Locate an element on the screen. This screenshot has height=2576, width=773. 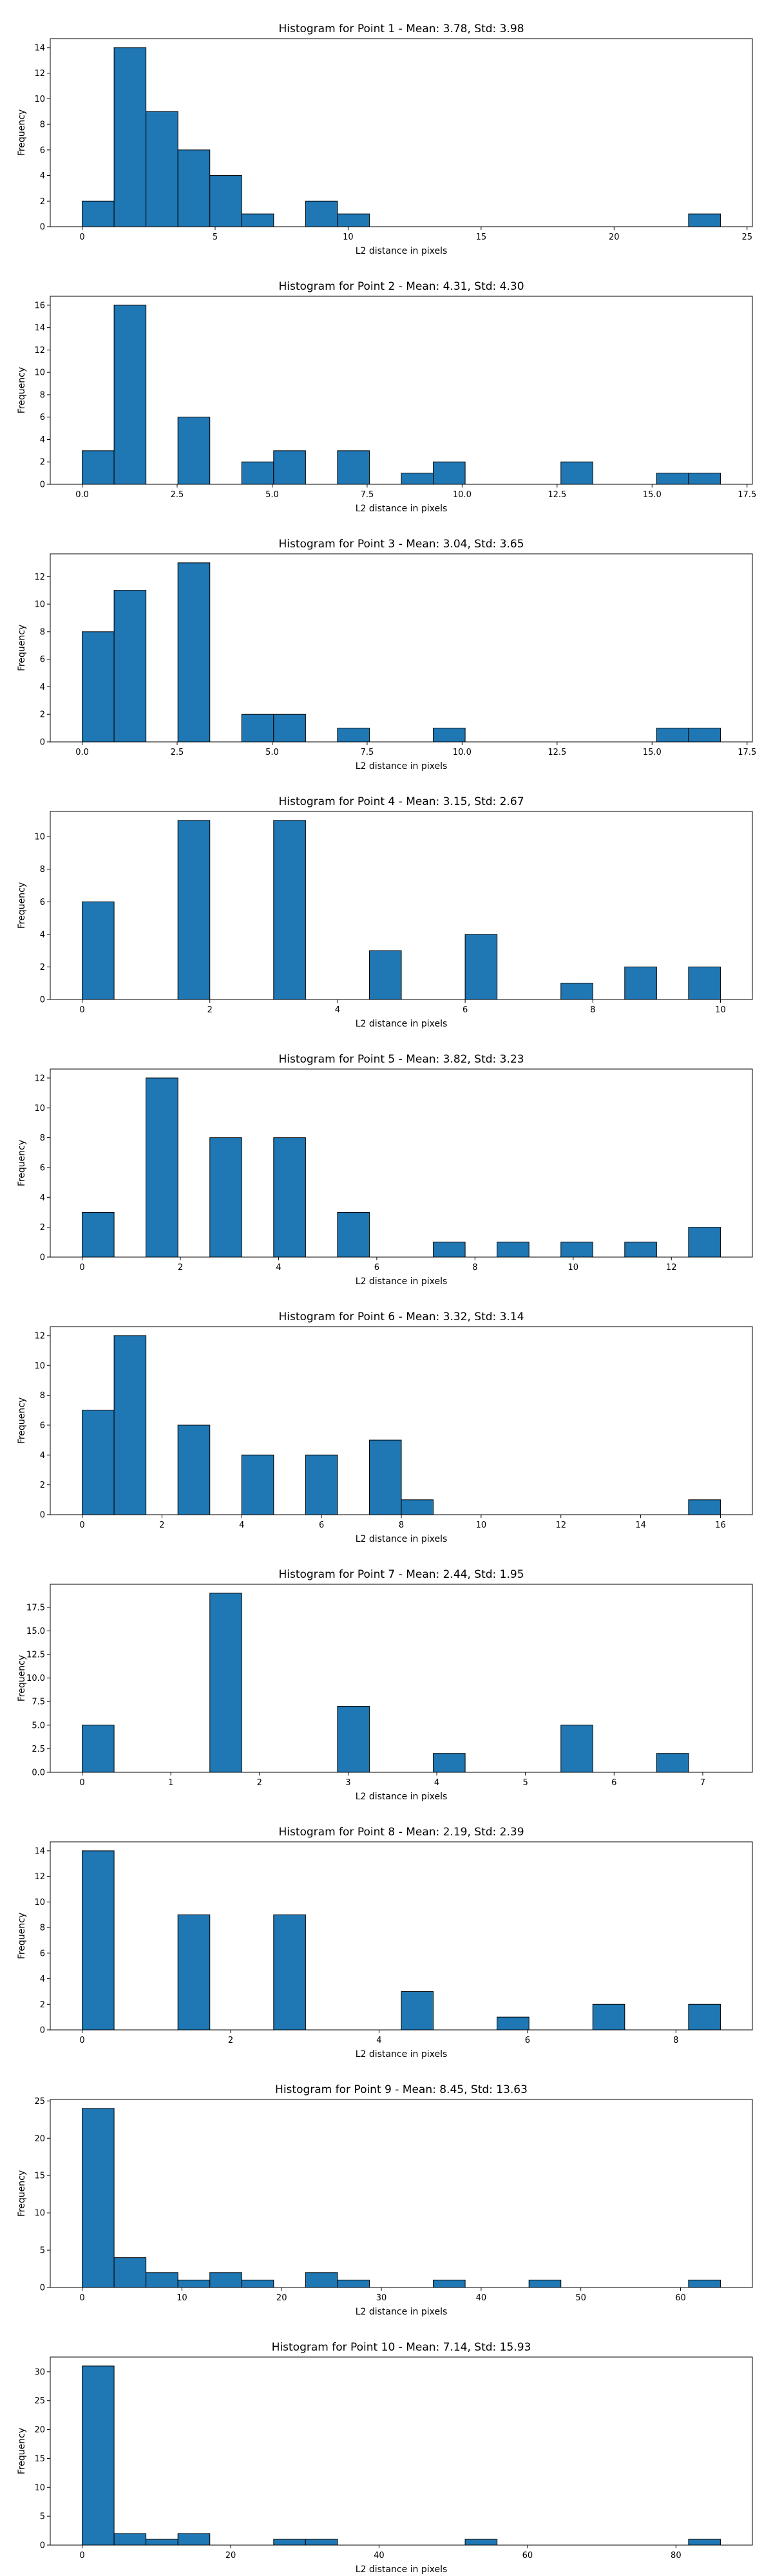
x-tick-label: 12 is located at coordinates (671, 1268).